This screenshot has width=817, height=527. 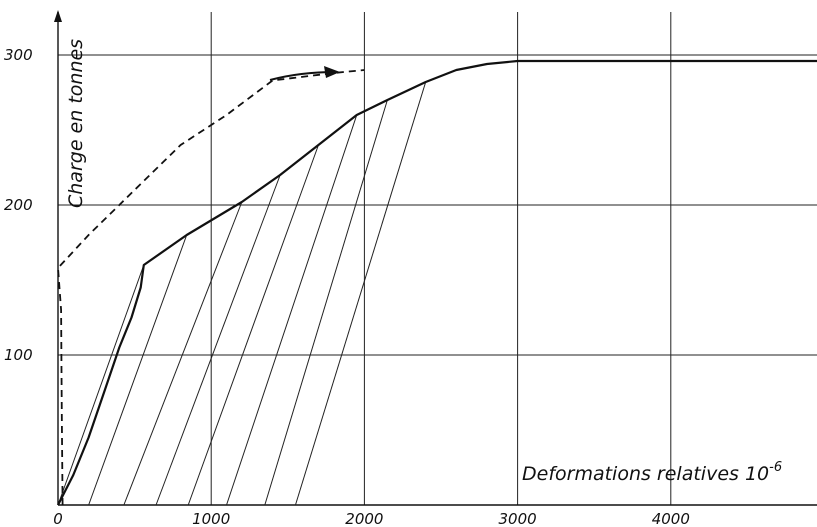 What do you see at coordinates (211, 518) in the screenshot?
I see `x-tick-label: 1000` at bounding box center [211, 518].